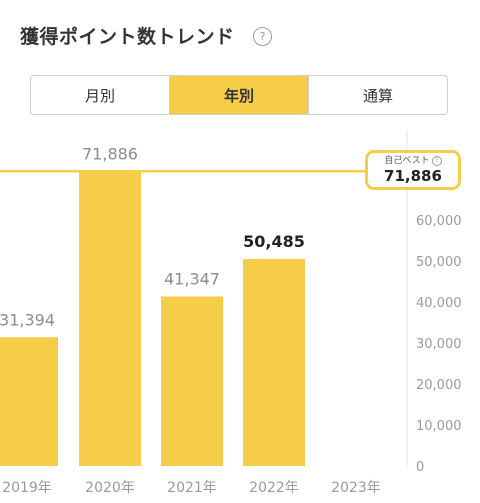  What do you see at coordinates (356, 488) in the screenshot?
I see `x-tick-label: 2023年` at bounding box center [356, 488].